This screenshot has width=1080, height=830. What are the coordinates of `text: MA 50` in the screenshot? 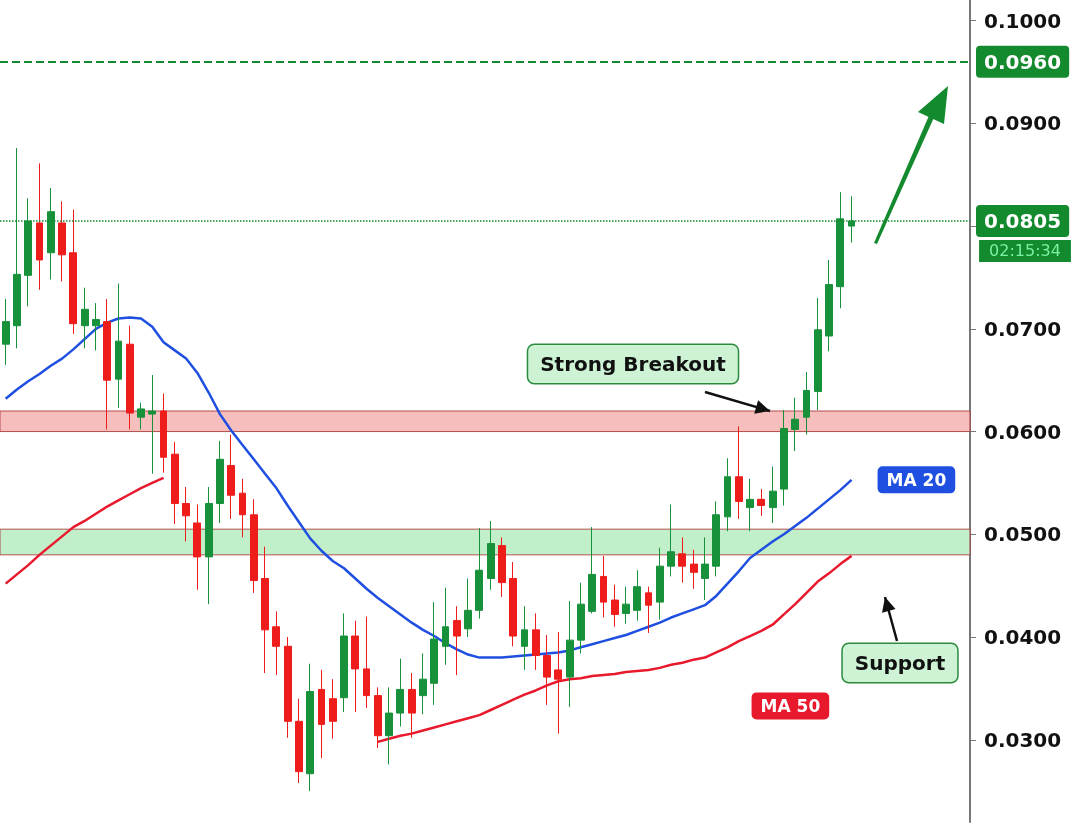 It's located at (790, 705).